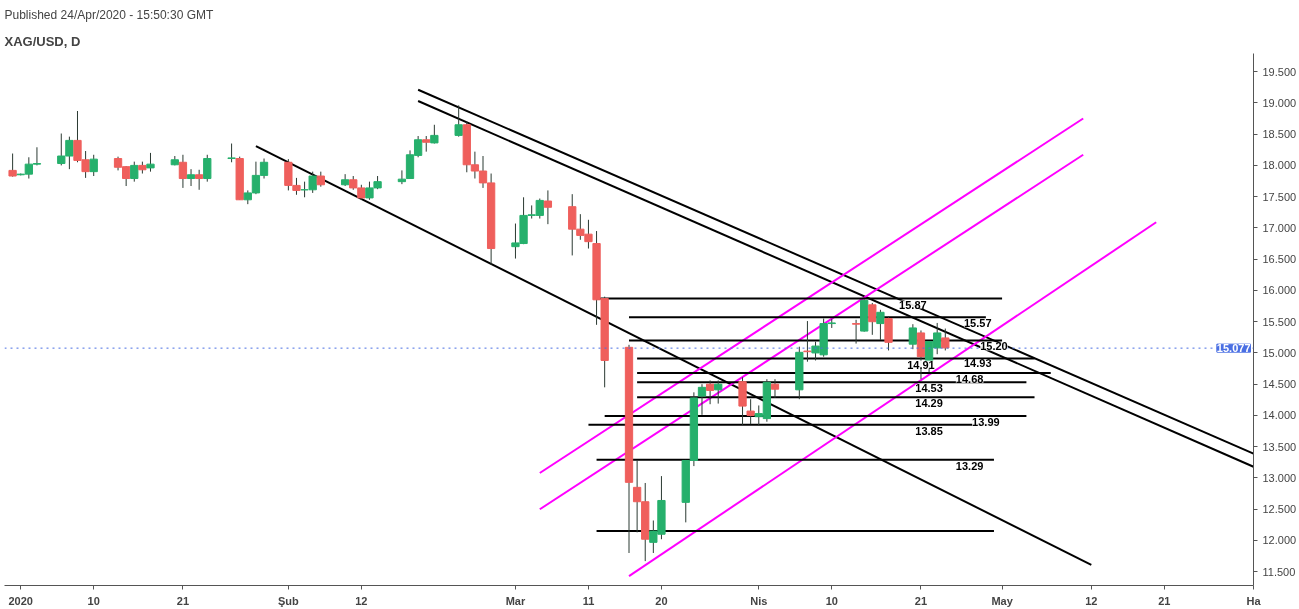  Describe the element at coordinates (1279, 571) in the screenshot. I see `y-tick-label: 11.500` at that location.